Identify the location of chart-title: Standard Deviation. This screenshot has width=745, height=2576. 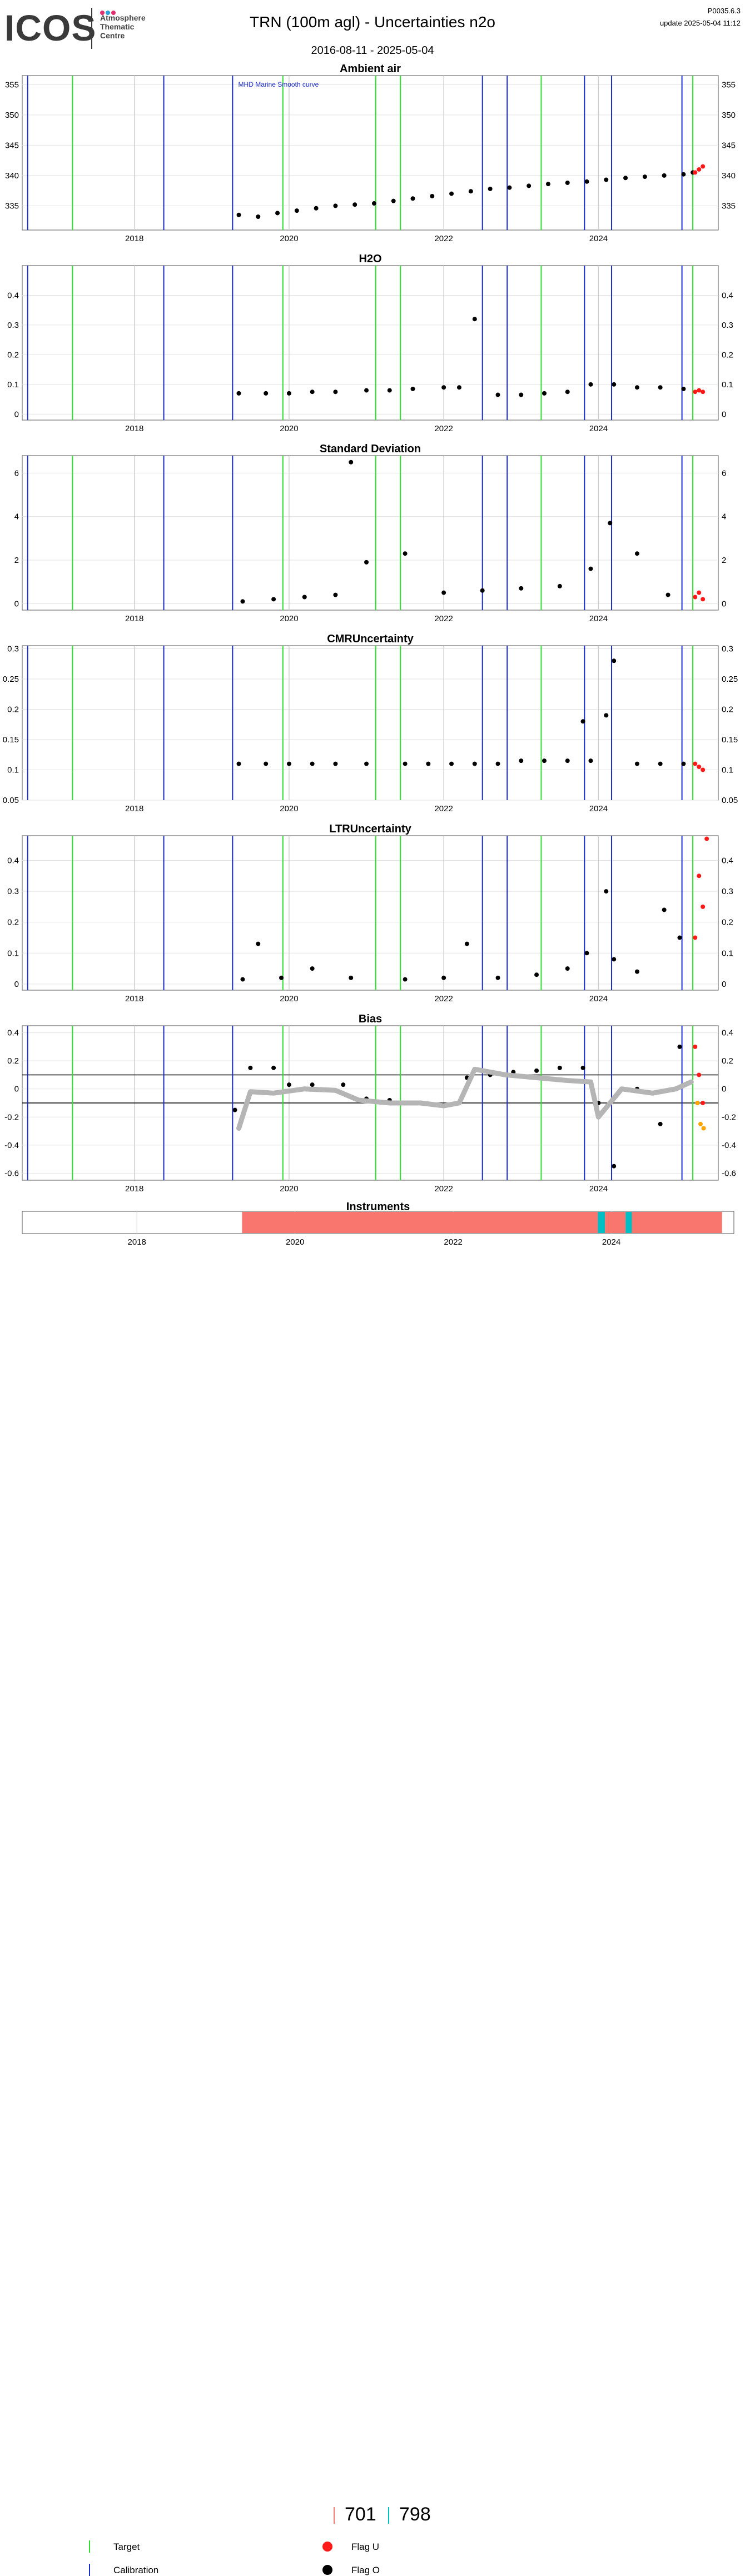
(370, 449).